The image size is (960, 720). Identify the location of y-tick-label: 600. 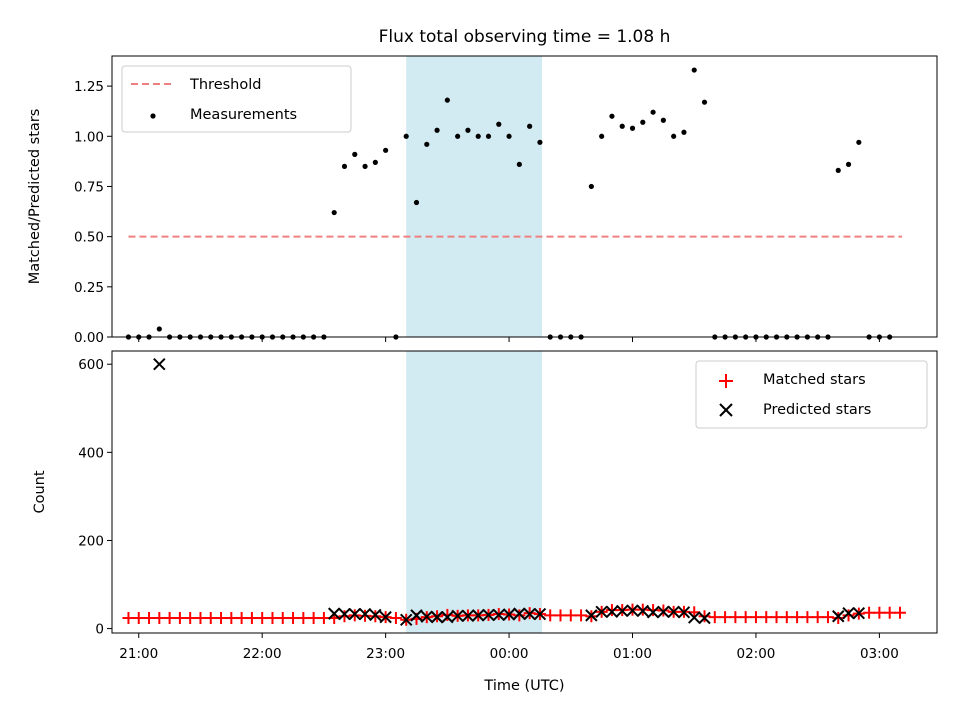
(91, 365).